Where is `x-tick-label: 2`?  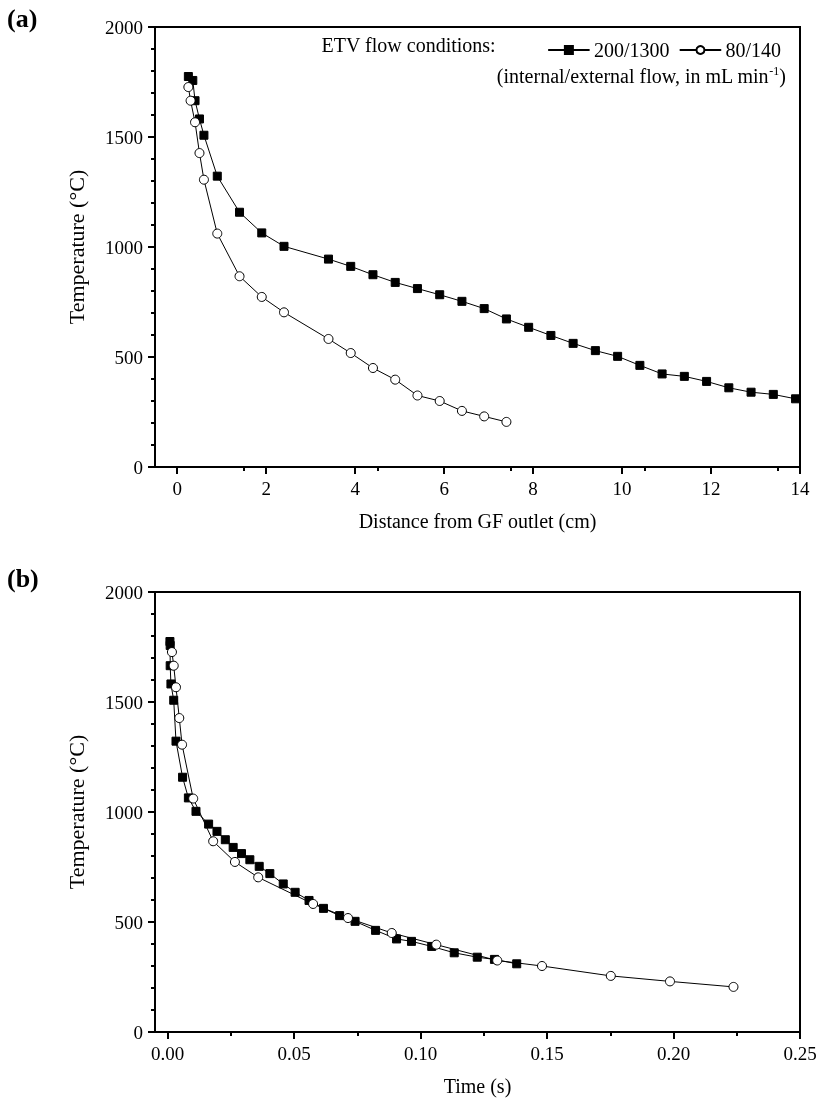
x-tick-label: 2 is located at coordinates (266, 488).